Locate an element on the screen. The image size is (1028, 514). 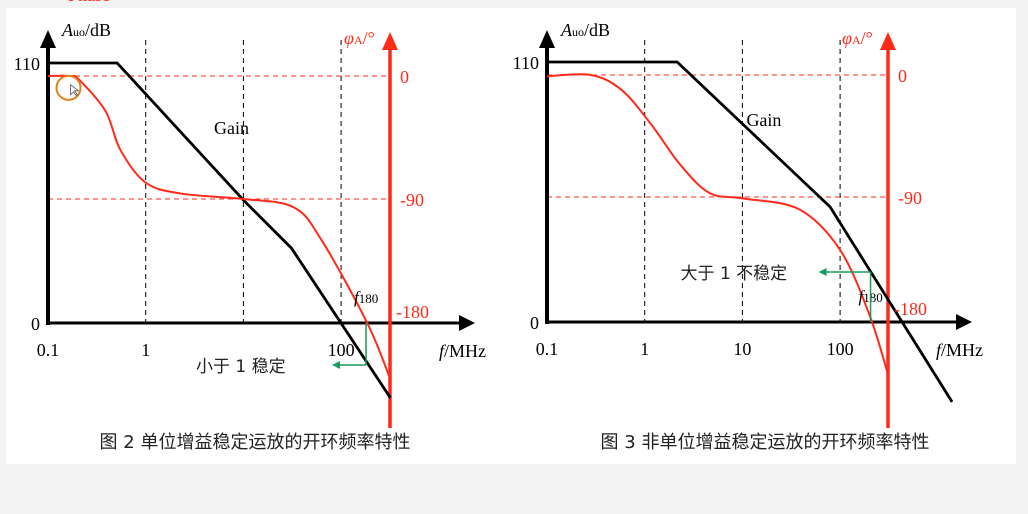
stability-annotation: 大于 1 不稳定 is located at coordinates (734, 274).